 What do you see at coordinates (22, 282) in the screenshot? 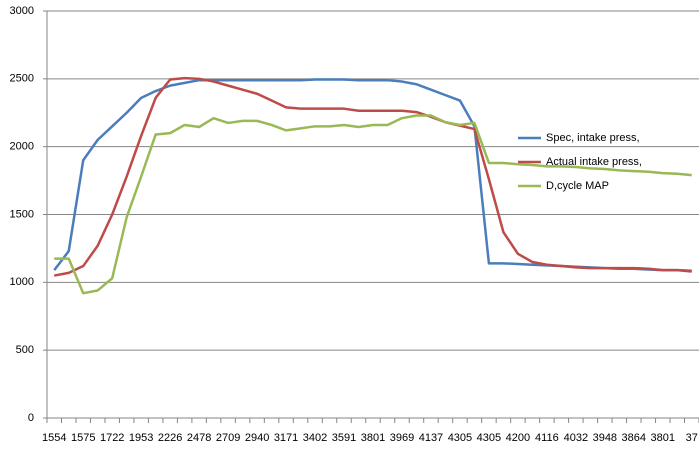
I see `y-tick-label: 1000` at bounding box center [22, 282].